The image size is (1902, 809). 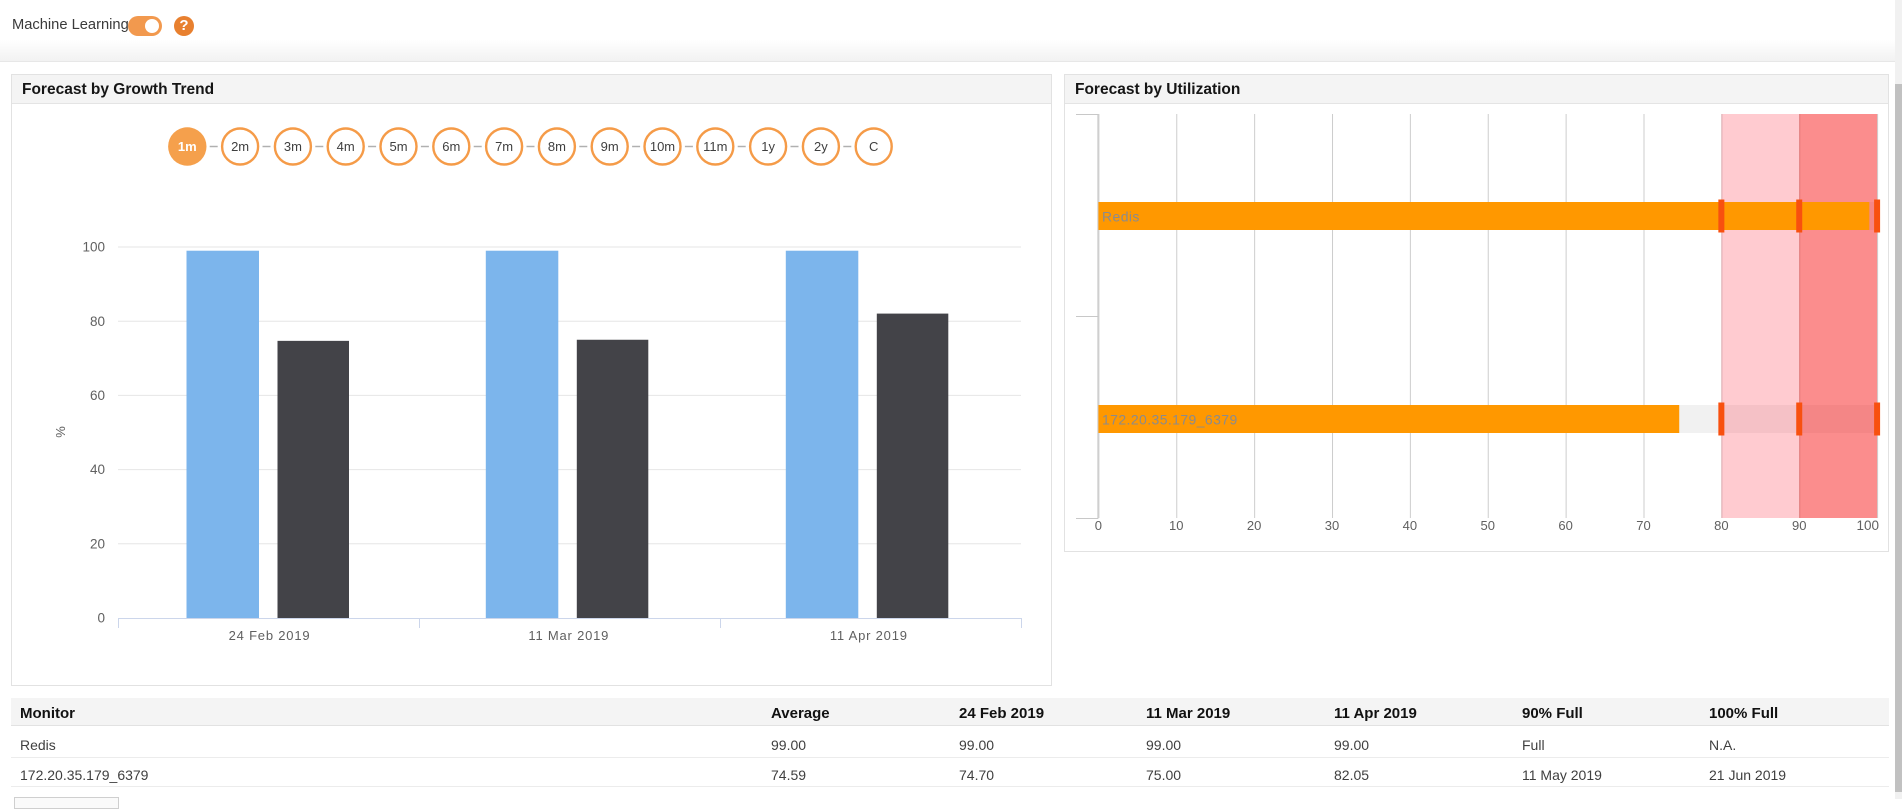 What do you see at coordinates (398, 146) in the screenshot?
I see `svg-text: 5m` at bounding box center [398, 146].